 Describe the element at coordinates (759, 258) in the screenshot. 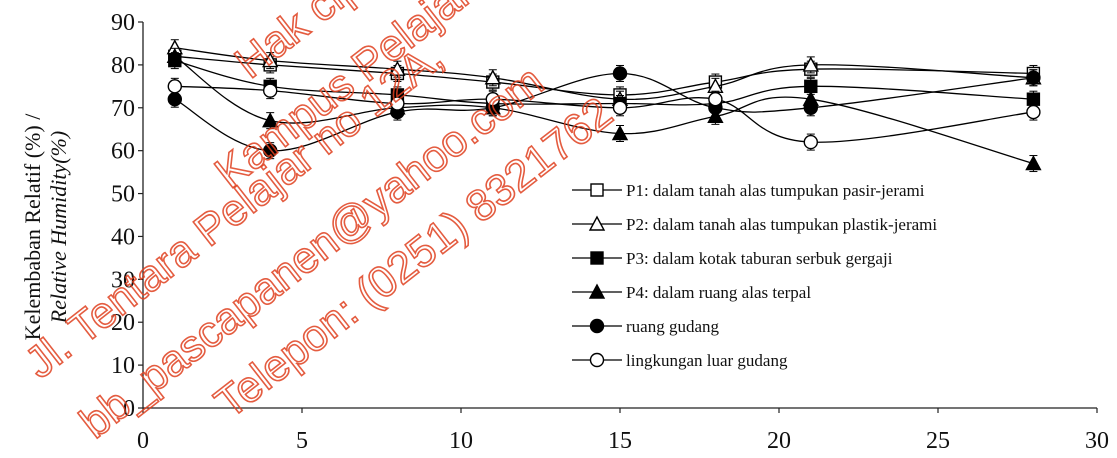

I see `legend-label: P3: dalam kotak taburan serbuk gergaji` at that location.